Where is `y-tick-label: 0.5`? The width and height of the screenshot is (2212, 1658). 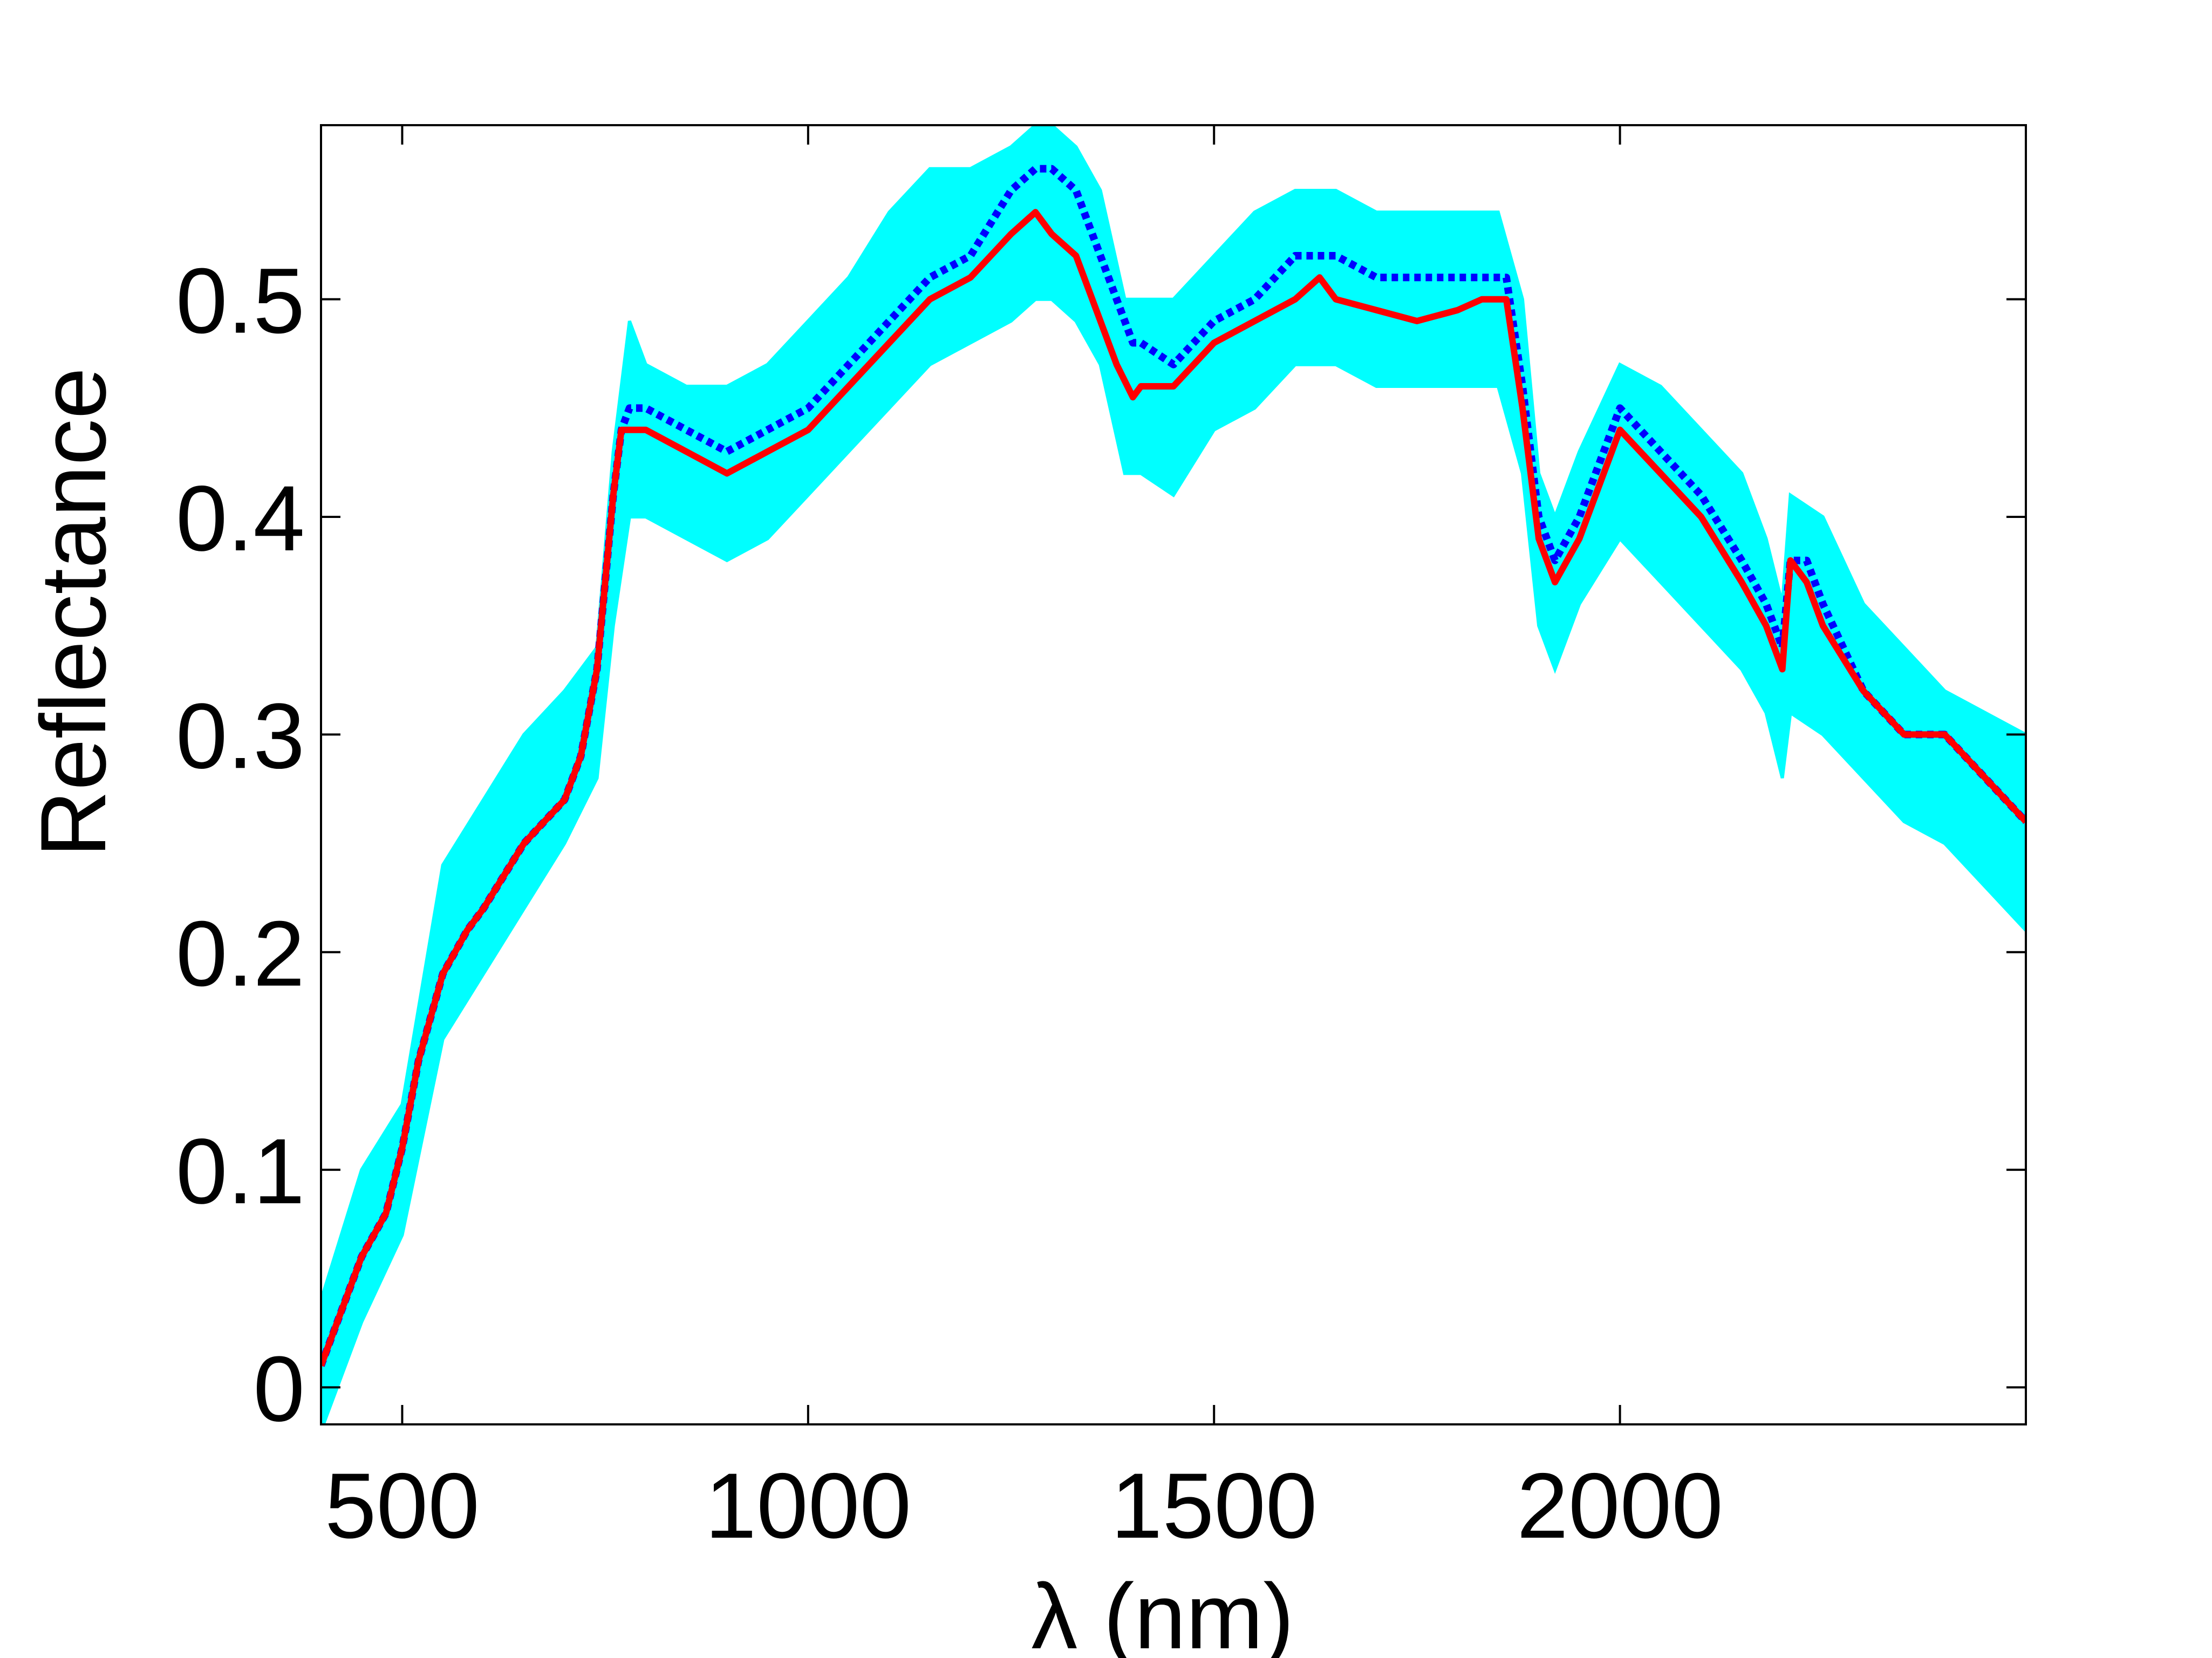
y-tick-label: 0.5 is located at coordinates (241, 301).